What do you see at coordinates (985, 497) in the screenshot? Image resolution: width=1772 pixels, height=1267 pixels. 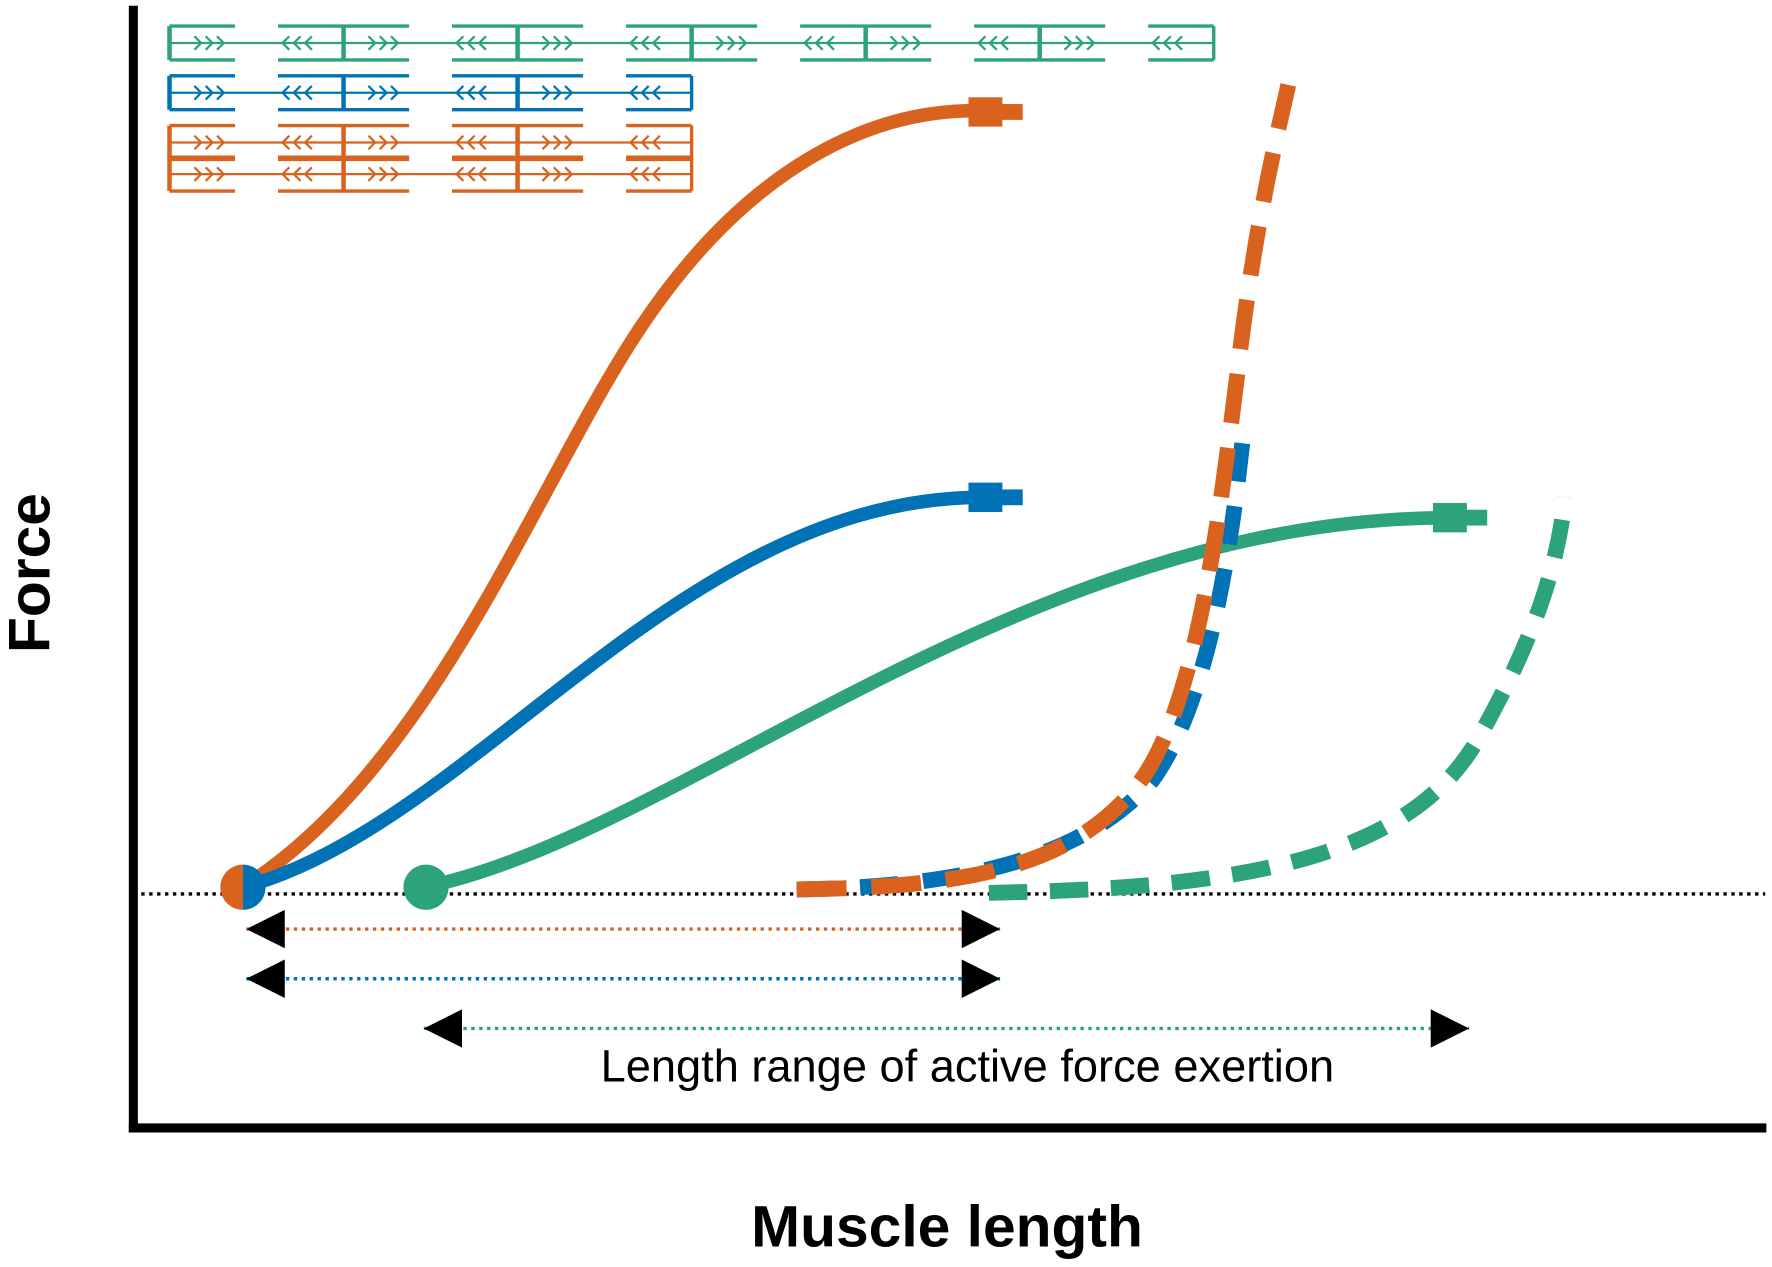 I see `blue-cap` at bounding box center [985, 497].